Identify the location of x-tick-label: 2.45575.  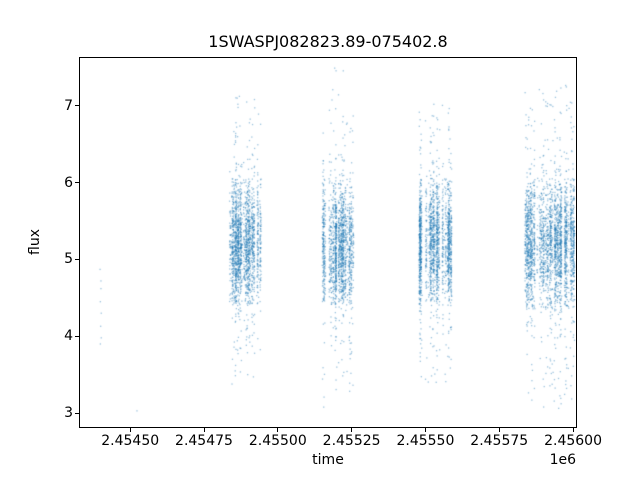
(499, 441).